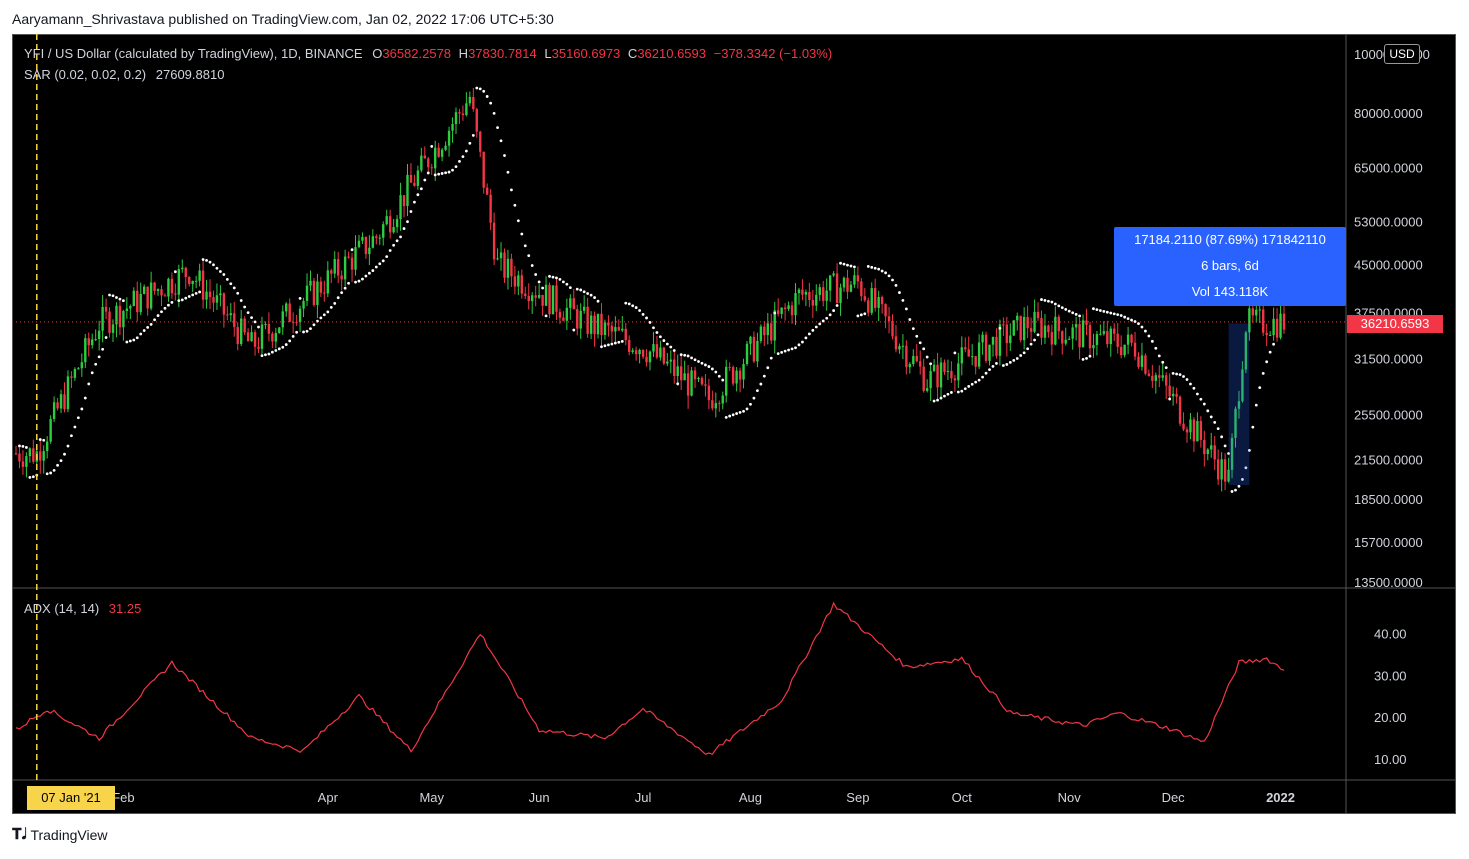 The width and height of the screenshot is (1469, 859). Describe the element at coordinates (431, 797) in the screenshot. I see `time-axis-label: May` at that location.